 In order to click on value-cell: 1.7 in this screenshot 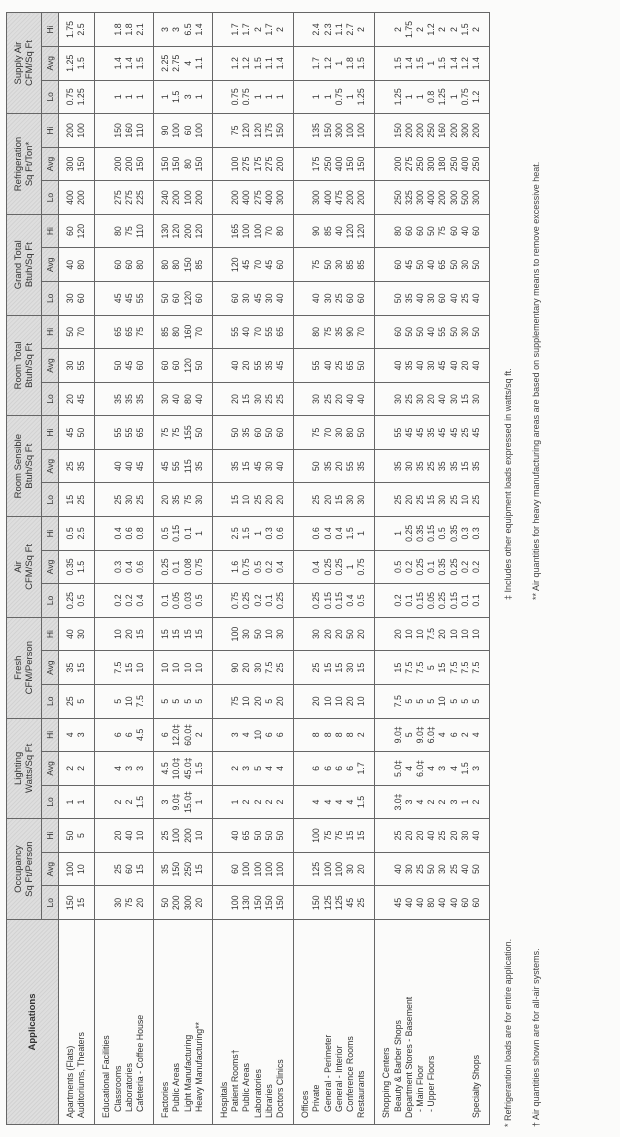, I will do `click(269, 29)`.